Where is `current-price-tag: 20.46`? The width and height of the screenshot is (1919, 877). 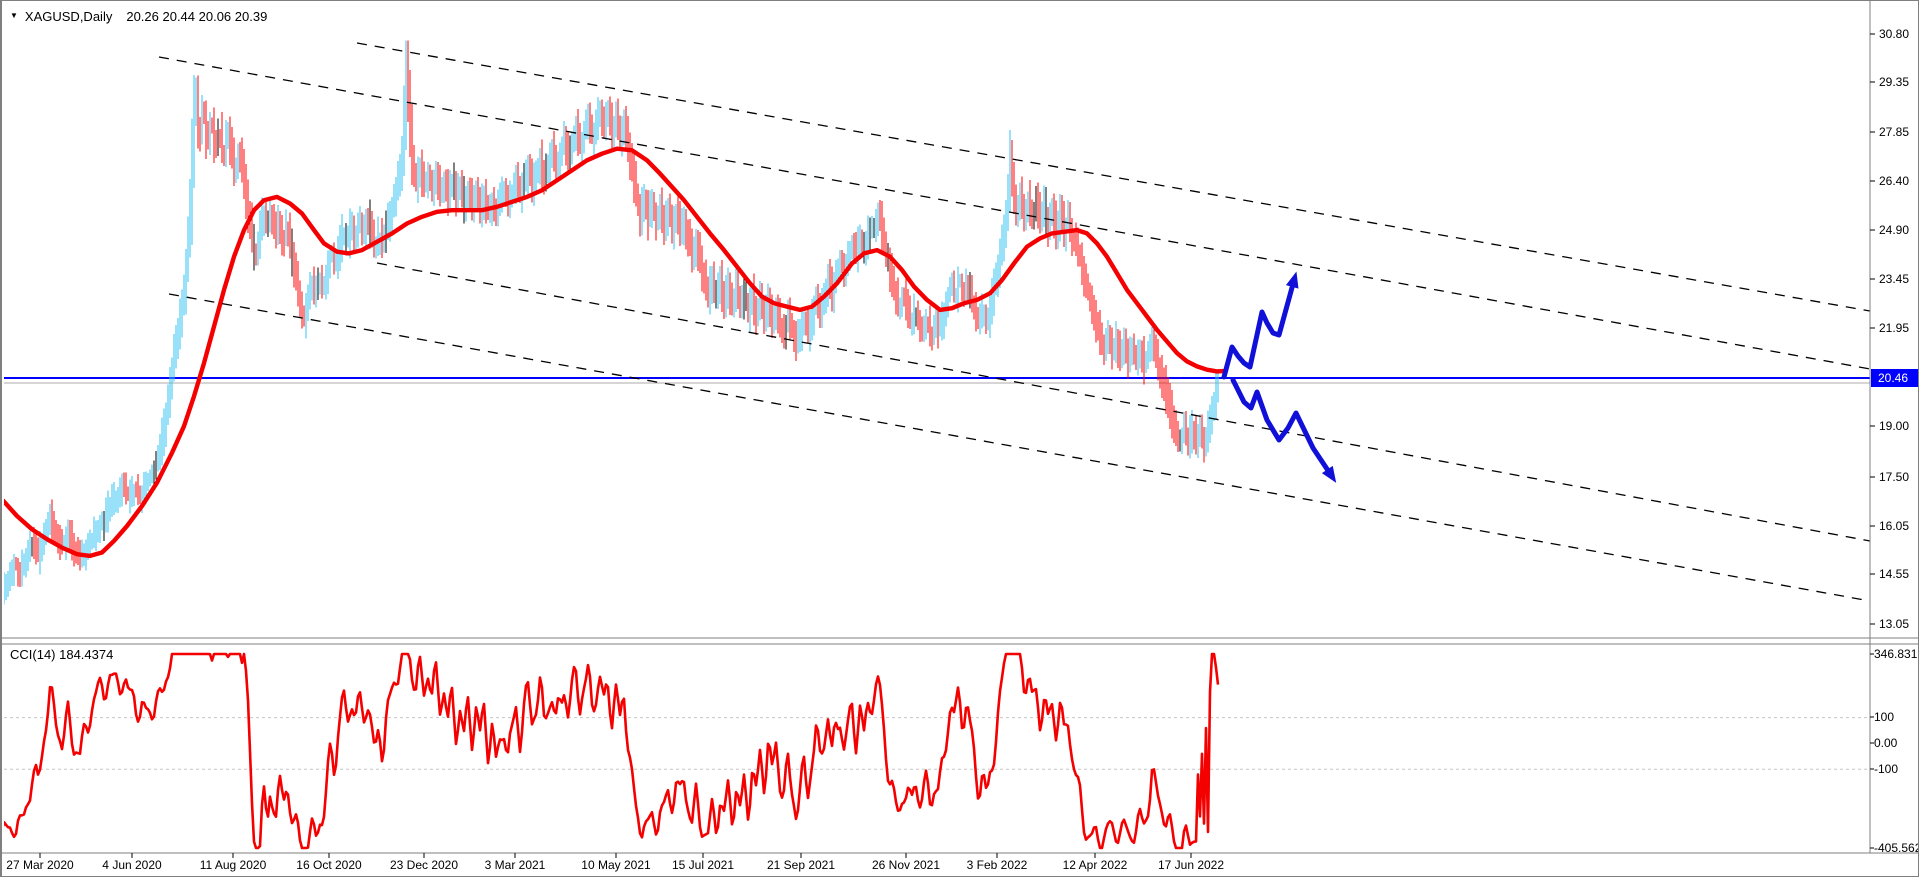 current-price-tag: 20.46 is located at coordinates (1894, 378).